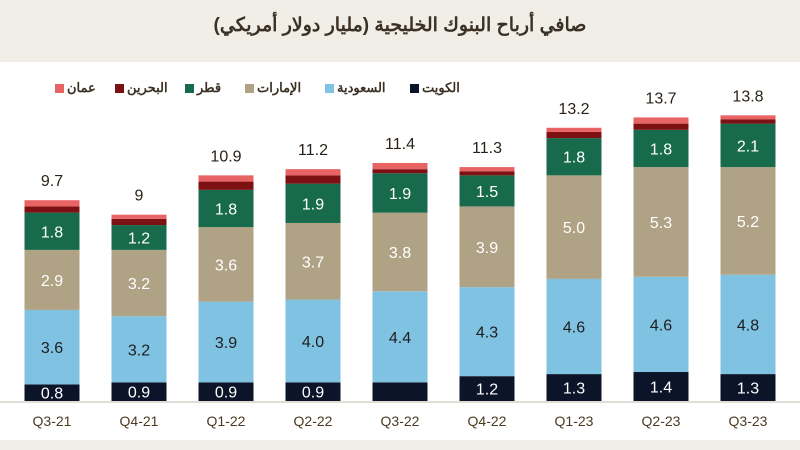 This screenshot has height=450, width=800. I want to click on data-label: 1.4, so click(661, 388).